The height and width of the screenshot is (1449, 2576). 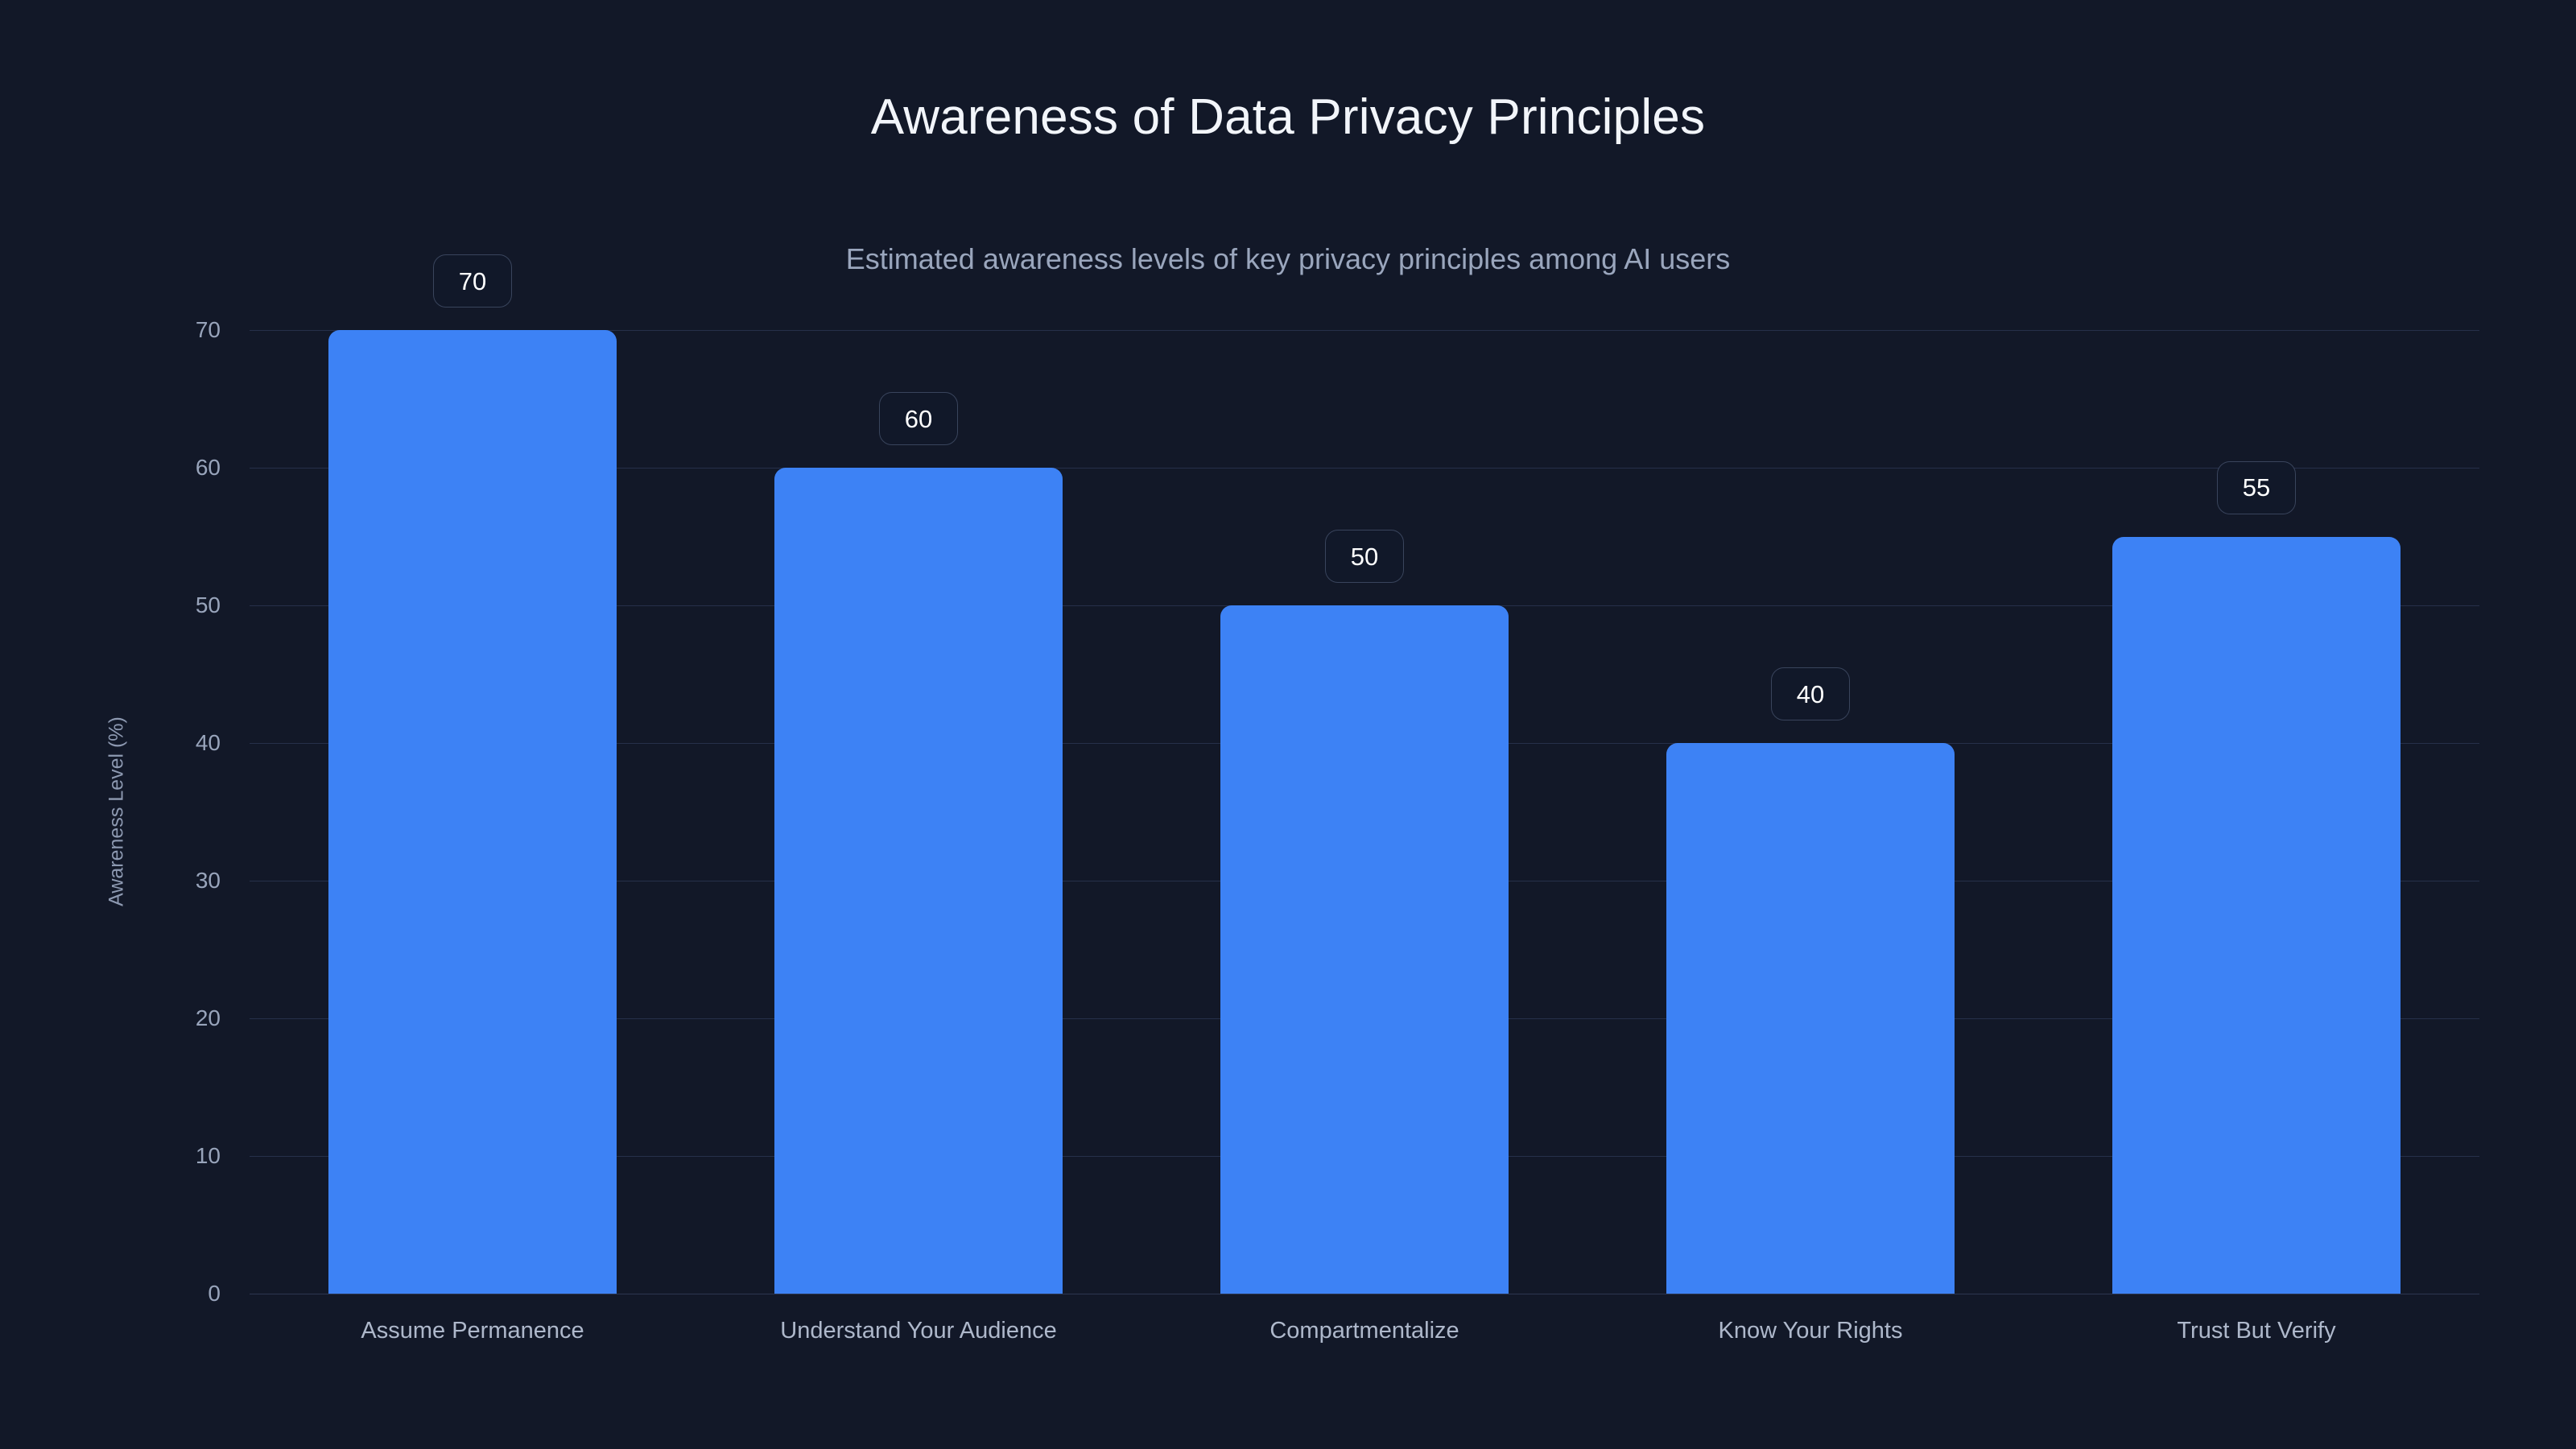 What do you see at coordinates (214, 1293) in the screenshot?
I see `y-axis-tick-label: 0` at bounding box center [214, 1293].